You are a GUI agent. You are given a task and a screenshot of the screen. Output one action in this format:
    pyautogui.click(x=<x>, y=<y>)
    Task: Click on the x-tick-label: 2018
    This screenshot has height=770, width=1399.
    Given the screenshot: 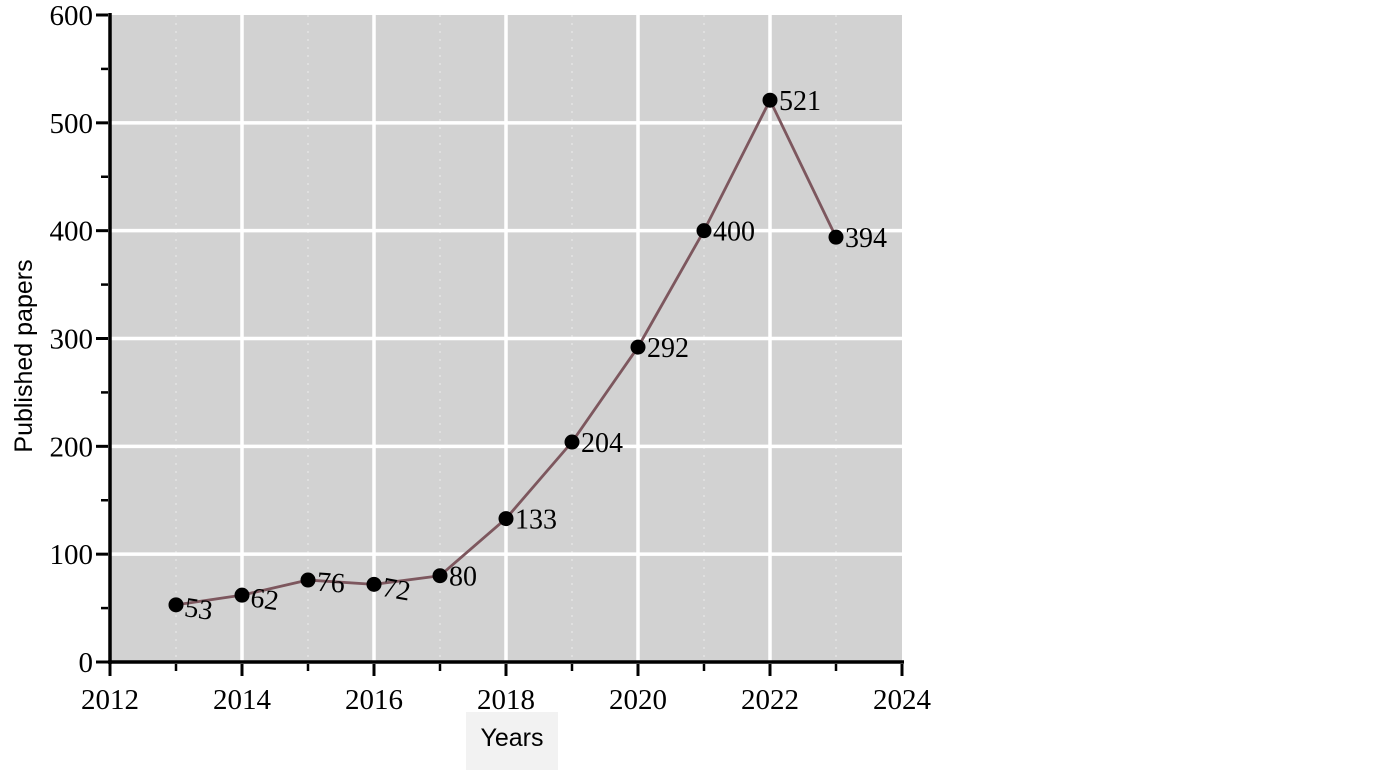 What is the action you would take?
    pyautogui.click(x=506, y=700)
    